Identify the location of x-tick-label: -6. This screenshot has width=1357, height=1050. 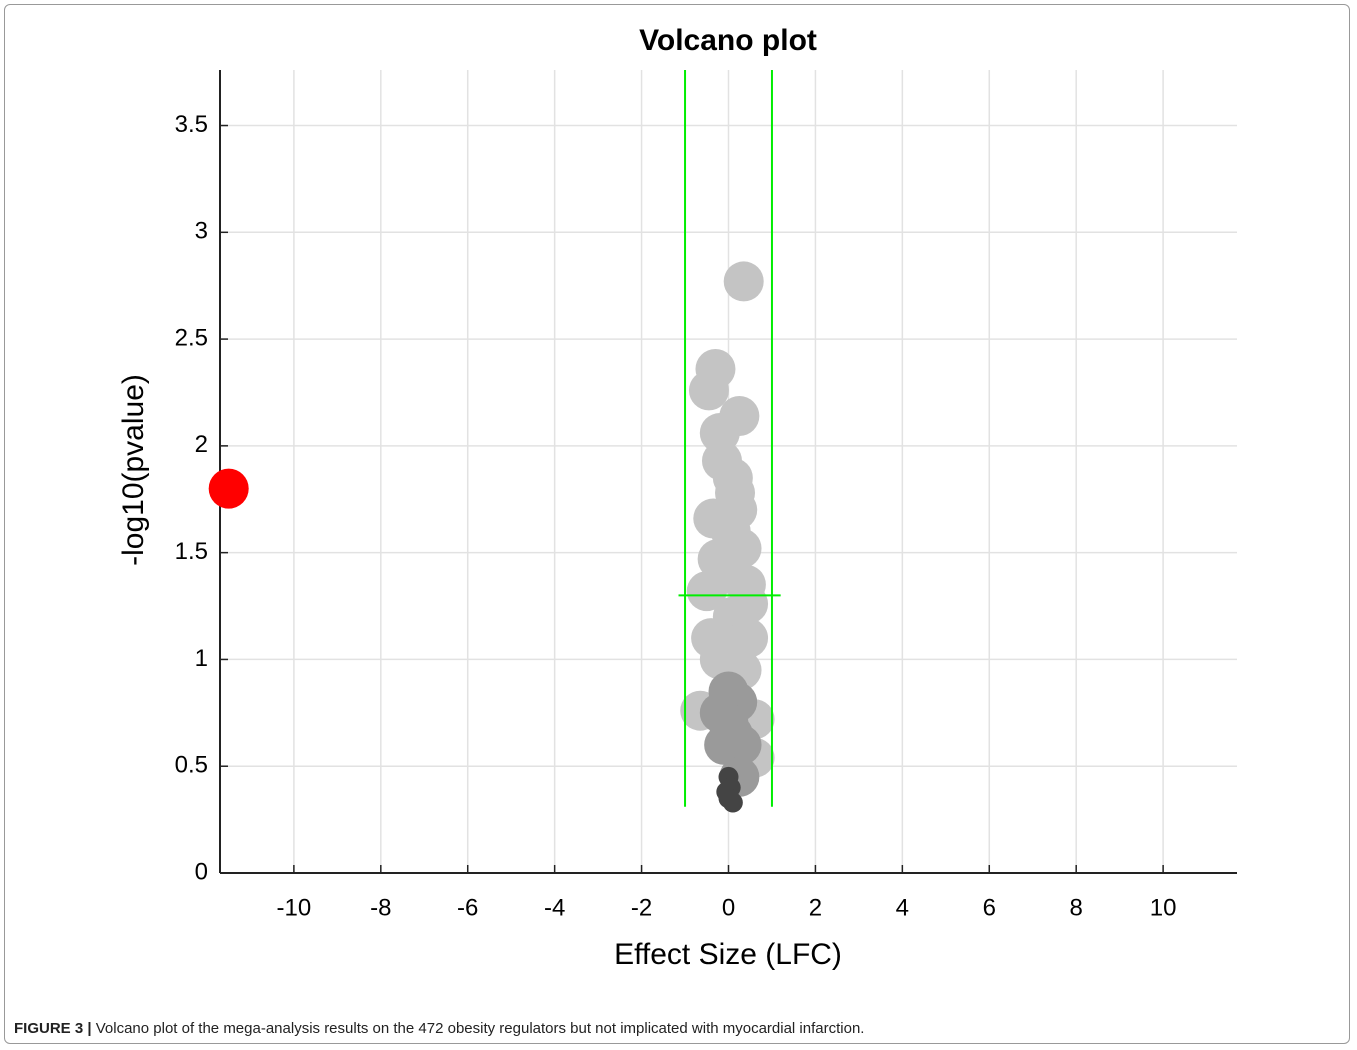
(467, 907).